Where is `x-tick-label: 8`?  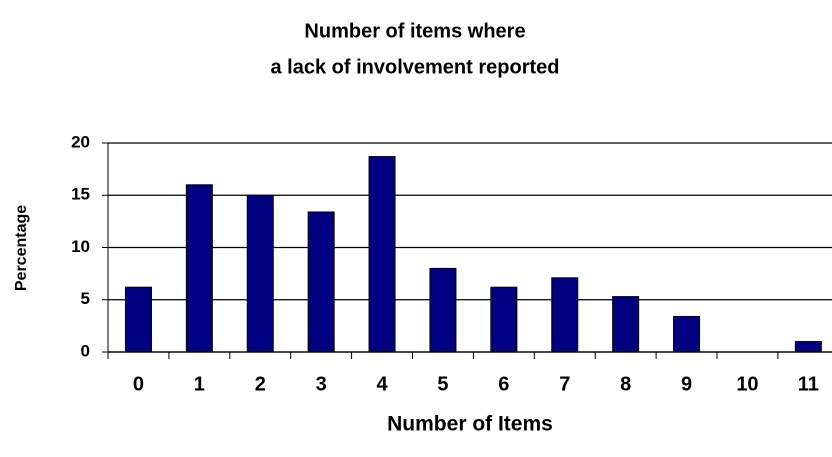 x-tick-label: 8 is located at coordinates (625, 384).